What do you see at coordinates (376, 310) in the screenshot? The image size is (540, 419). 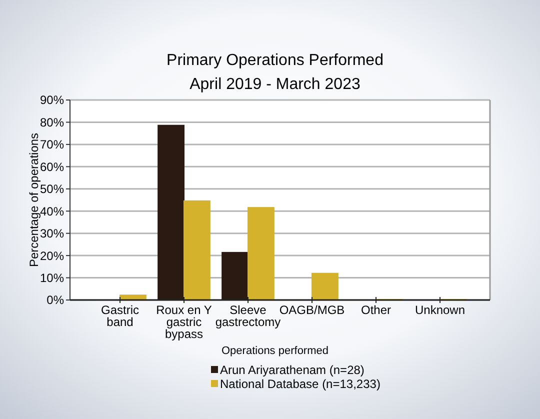 I see `x-tick-label: Other` at bounding box center [376, 310].